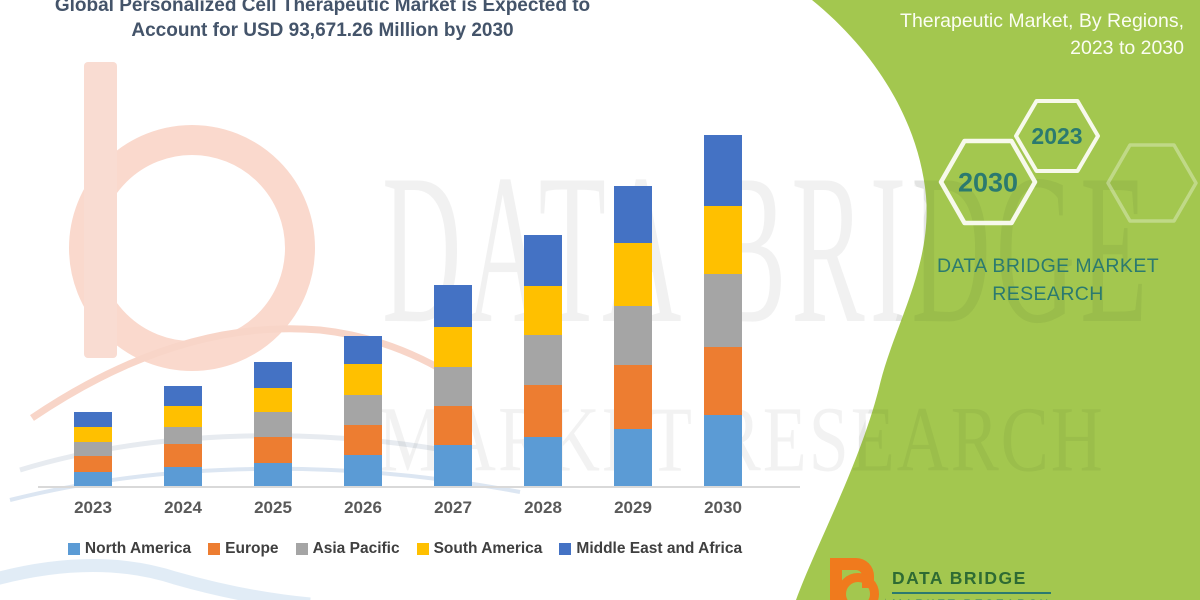  What do you see at coordinates (633, 397) in the screenshot?
I see `bar-segment-2029-europe` at bounding box center [633, 397].